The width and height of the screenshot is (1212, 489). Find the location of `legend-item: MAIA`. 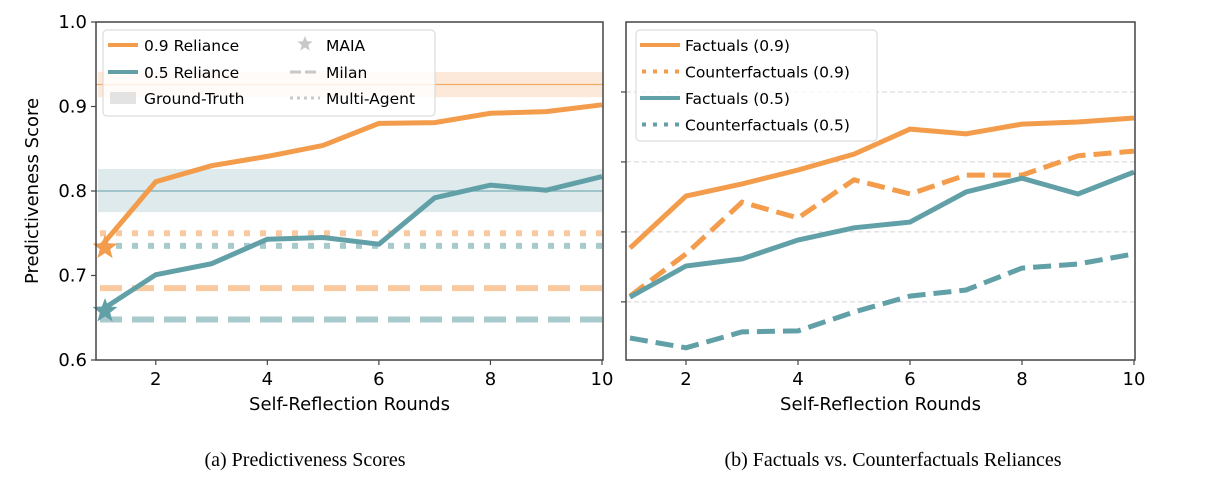

legend-item: MAIA is located at coordinates (331, 45).